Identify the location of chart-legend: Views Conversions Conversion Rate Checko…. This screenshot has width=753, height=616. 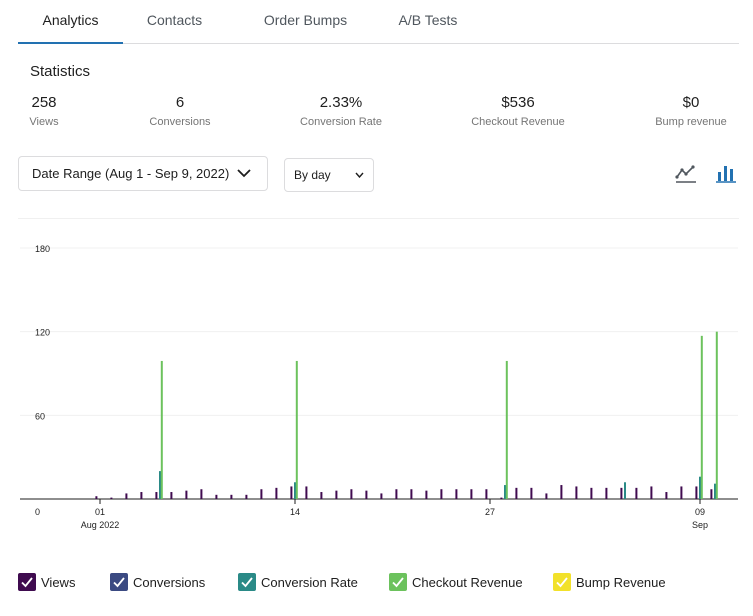
(376, 583).